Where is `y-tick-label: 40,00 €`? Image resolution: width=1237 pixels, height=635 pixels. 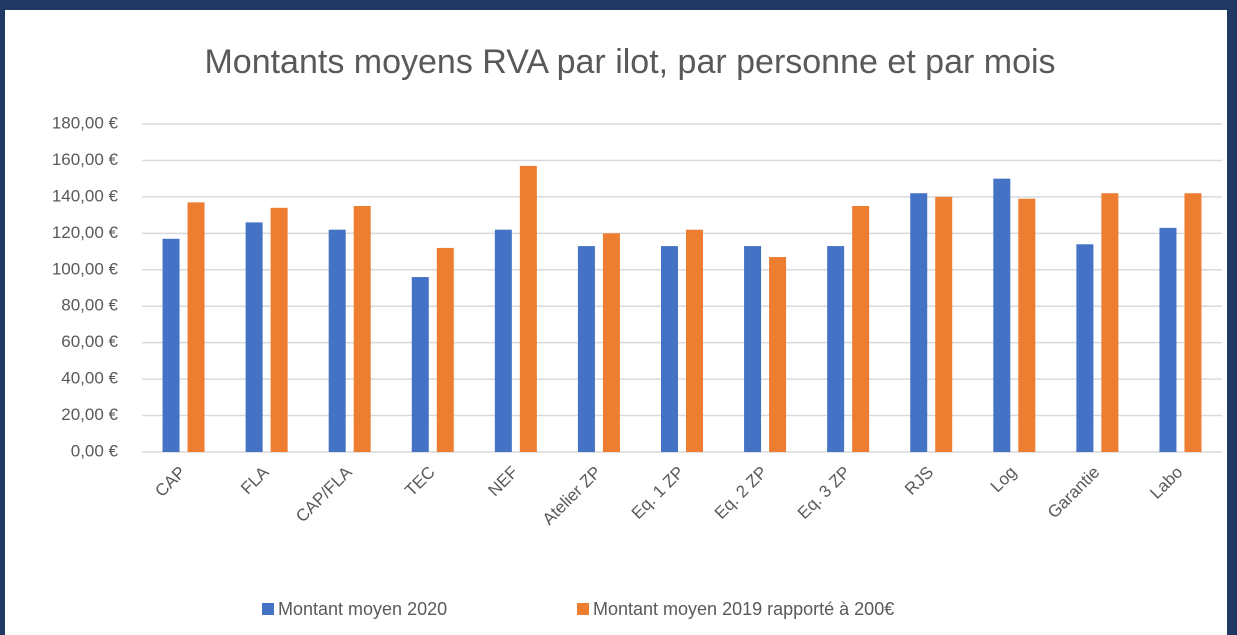 y-tick-label: 40,00 € is located at coordinates (89, 378).